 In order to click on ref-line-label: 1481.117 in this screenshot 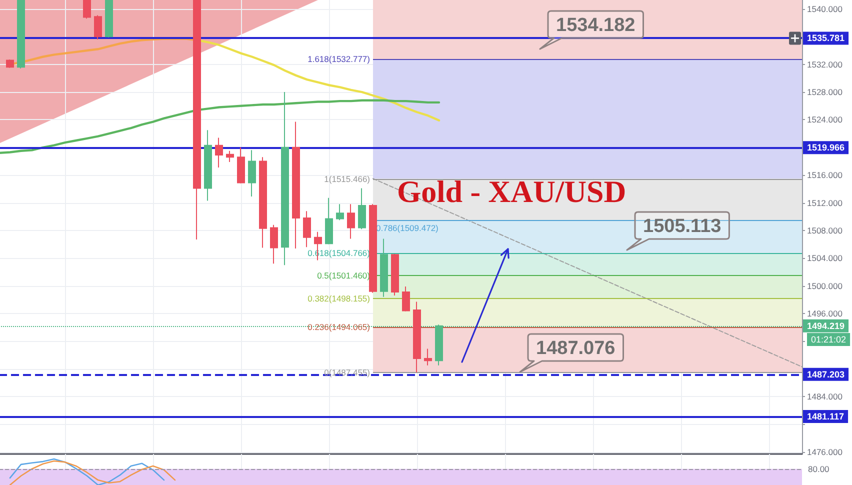, I will do `click(825, 416)`.